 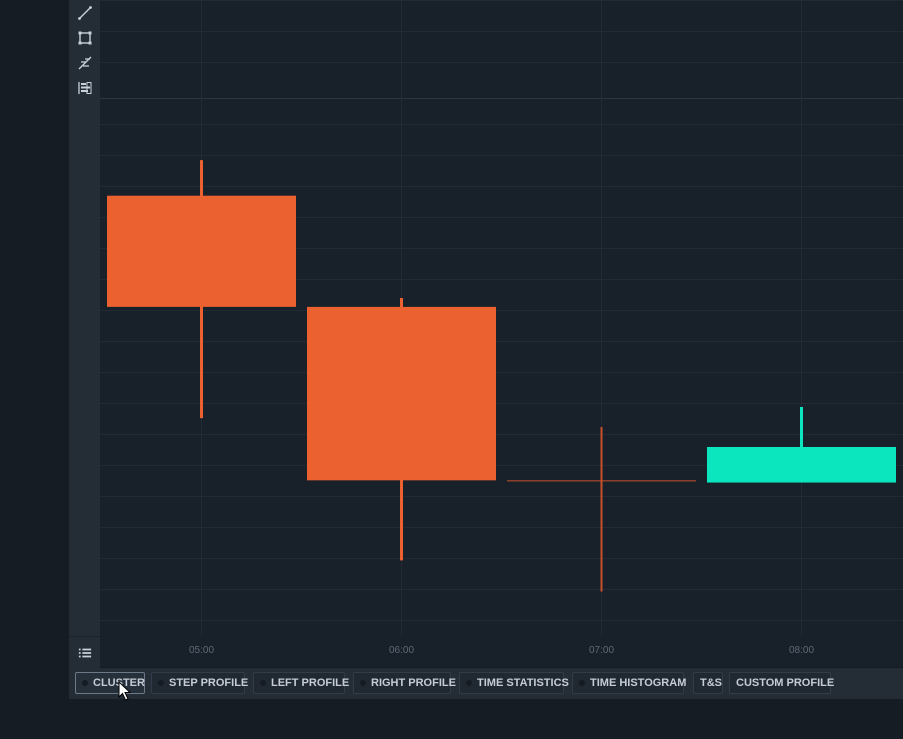 What do you see at coordinates (85, 13) in the screenshot?
I see `line-tool-icon` at bounding box center [85, 13].